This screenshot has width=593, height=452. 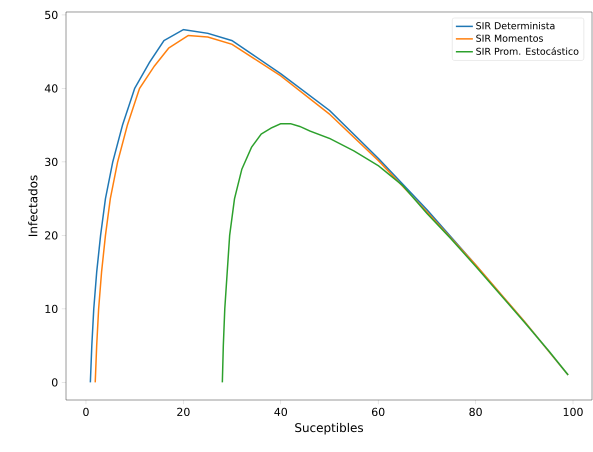 I want to click on legend-label: SIR Determinista, so click(x=515, y=26).